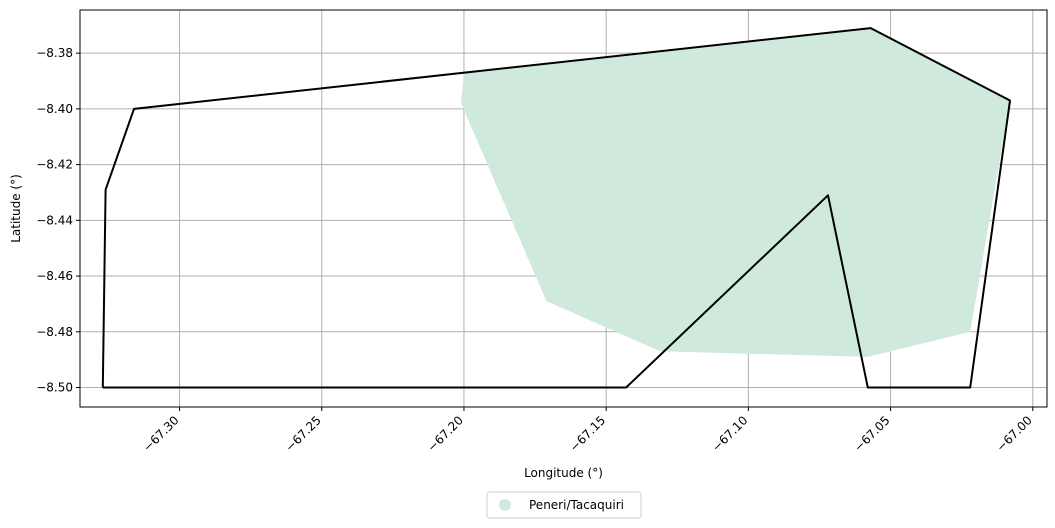 The width and height of the screenshot is (1055, 528). Describe the element at coordinates (871, 433) in the screenshot. I see `x-tick-label-5: −67.05` at that location.